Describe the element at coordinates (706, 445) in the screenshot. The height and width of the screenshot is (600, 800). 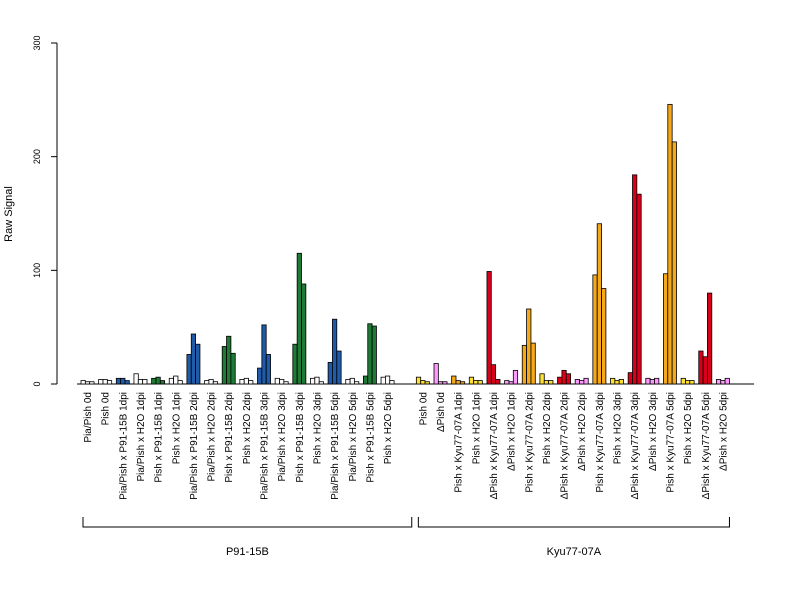
I see `x-tick-label: ΔPish x Kyu77-07A 5dpi` at that location.